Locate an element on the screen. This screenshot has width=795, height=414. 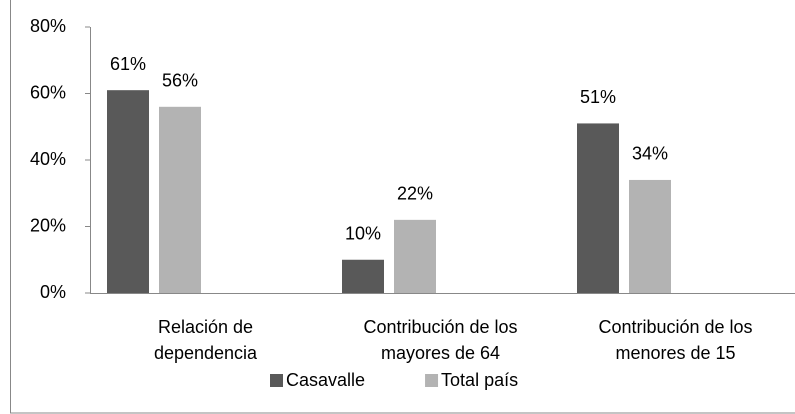
value-label: 51% is located at coordinates (598, 97).